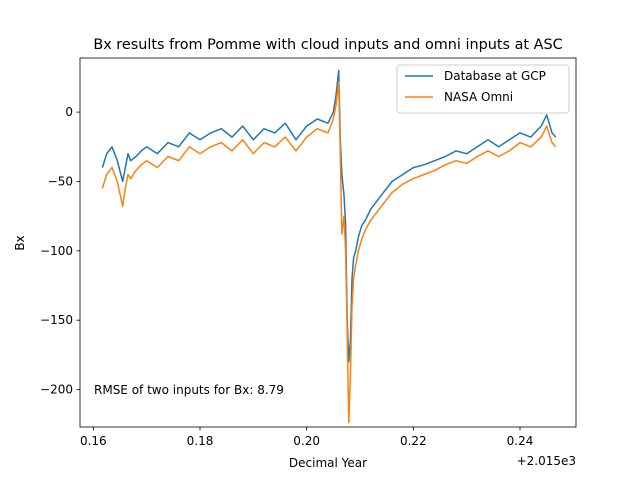  What do you see at coordinates (546, 461) in the screenshot?
I see `x-axis-offset-label: +2.015e3` at bounding box center [546, 461].